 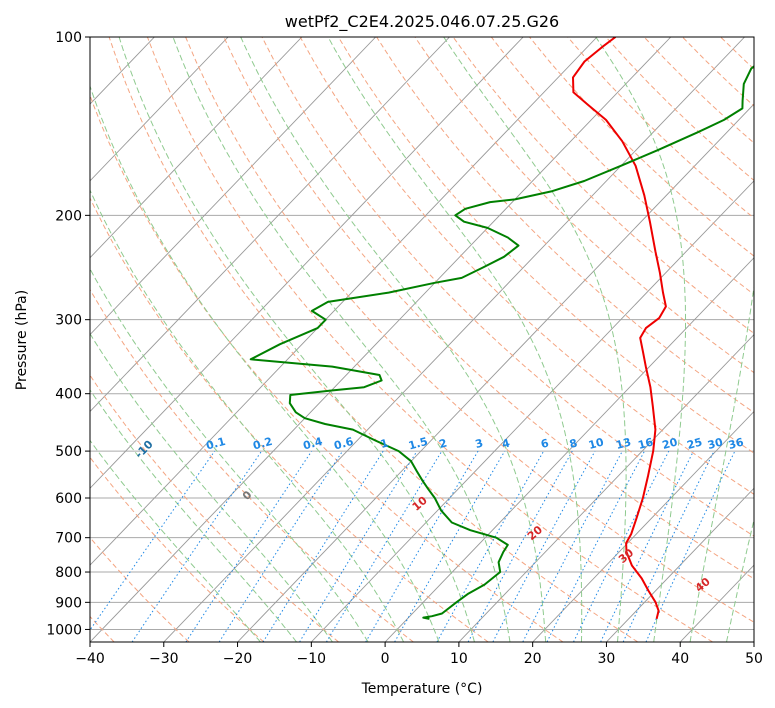 What do you see at coordinates (736, 443) in the screenshot?
I see `mixing-ratio-label: 36` at bounding box center [736, 443].